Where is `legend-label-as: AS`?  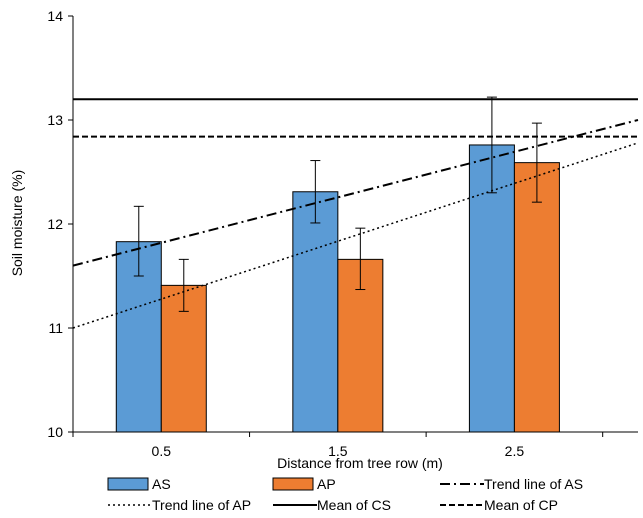
legend-label-as: AS is located at coordinates (161, 484).